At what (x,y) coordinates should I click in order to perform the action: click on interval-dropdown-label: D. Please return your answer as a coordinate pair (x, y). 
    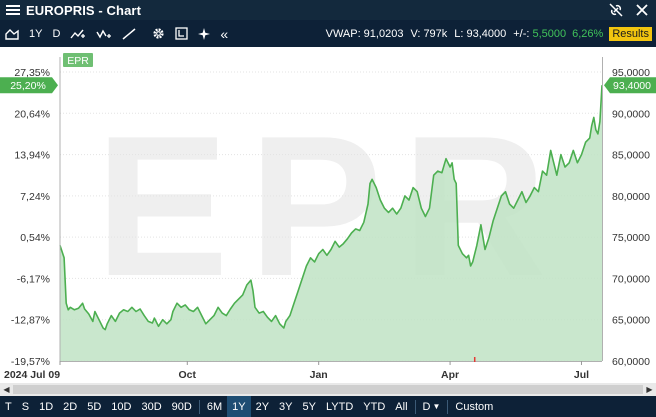
    Looking at the image, I should click on (426, 406).